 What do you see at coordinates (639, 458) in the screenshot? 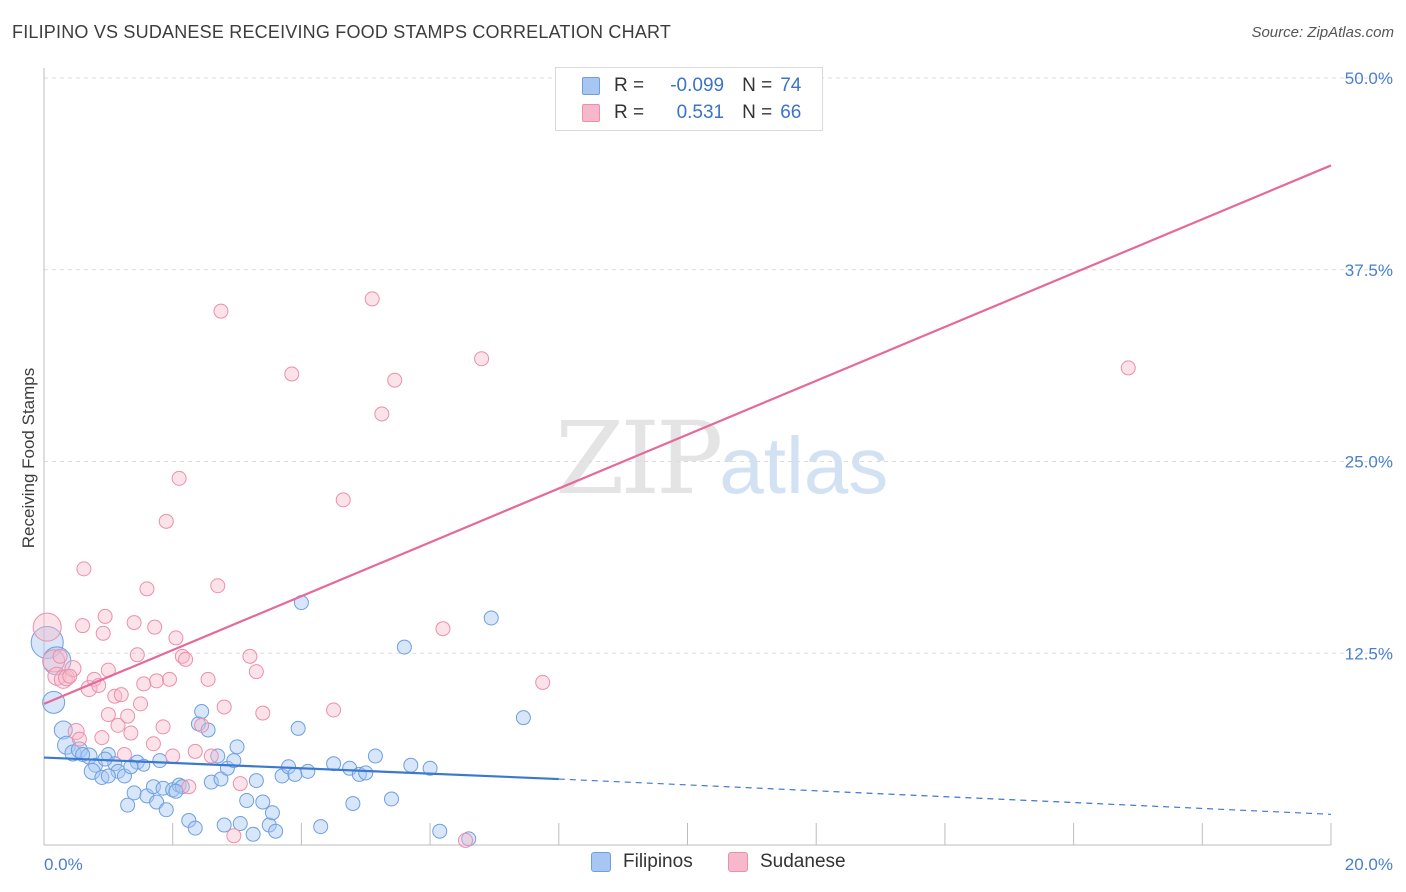
I see `watermark-zip: ZIP` at bounding box center [639, 458].